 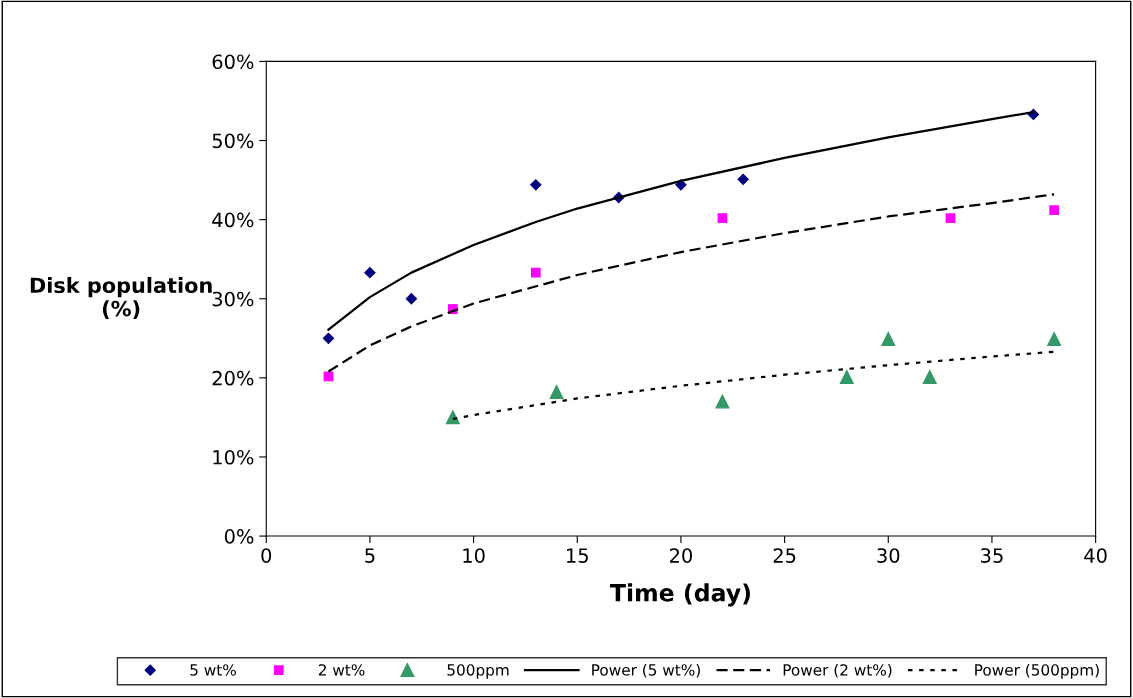 What do you see at coordinates (1037, 671) in the screenshot?
I see `legend-label: Power (500ppm)` at bounding box center [1037, 671].